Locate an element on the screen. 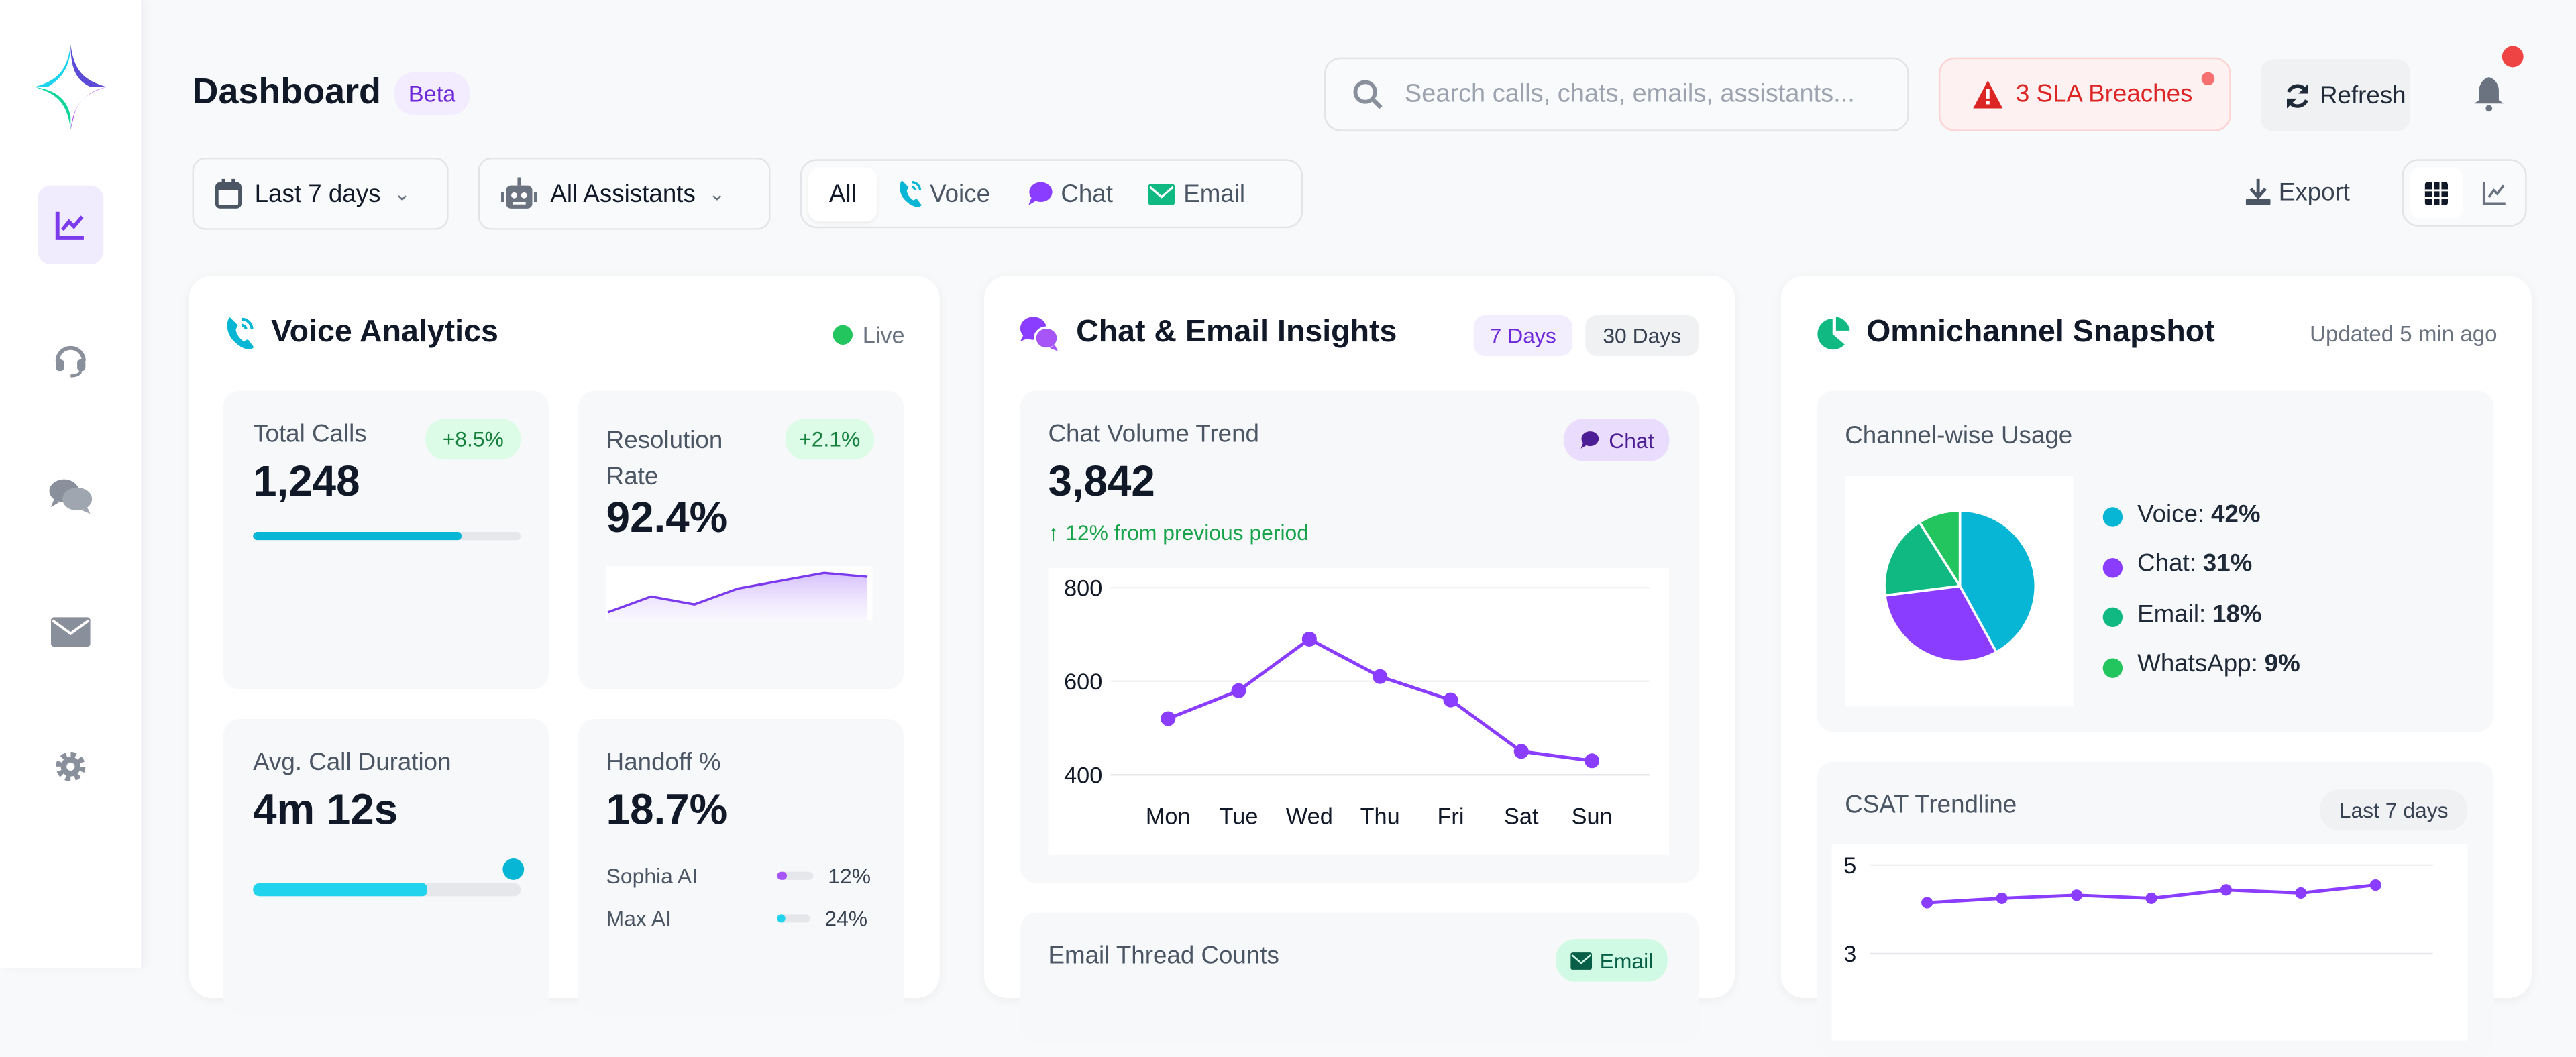  y-tick-label: 400 is located at coordinates (1083, 775).